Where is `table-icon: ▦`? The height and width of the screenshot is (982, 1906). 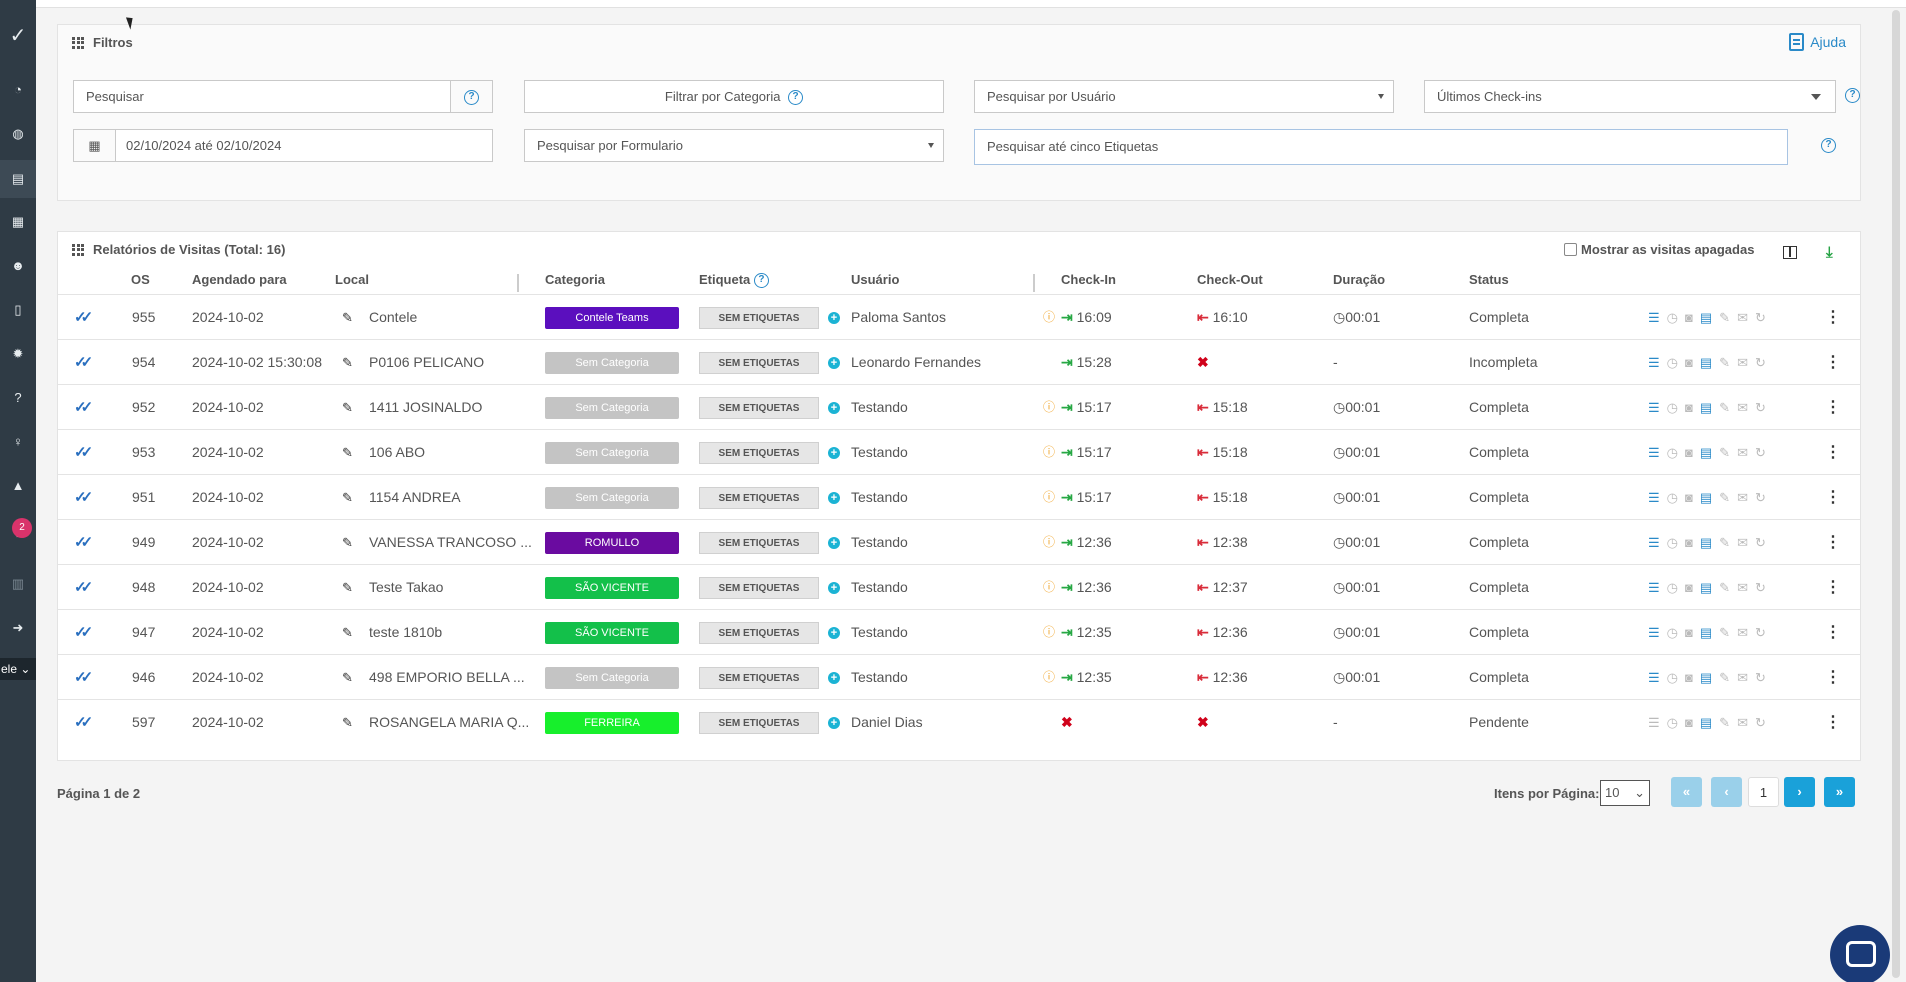
table-icon: ▦ is located at coordinates (18, 221).